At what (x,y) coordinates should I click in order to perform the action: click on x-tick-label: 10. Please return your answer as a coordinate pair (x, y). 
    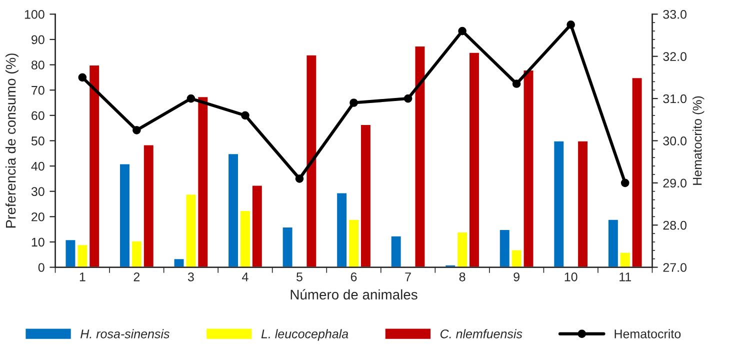
    Looking at the image, I should click on (571, 277).